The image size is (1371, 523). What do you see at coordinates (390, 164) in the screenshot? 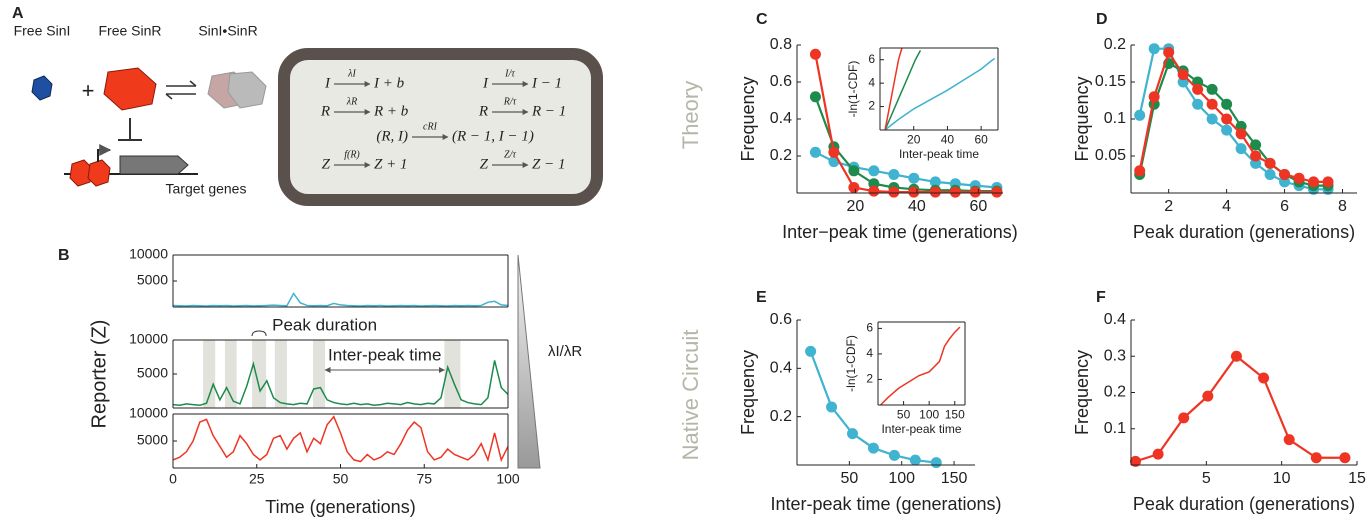
I see `eq-rhs: Z + 1` at bounding box center [390, 164].